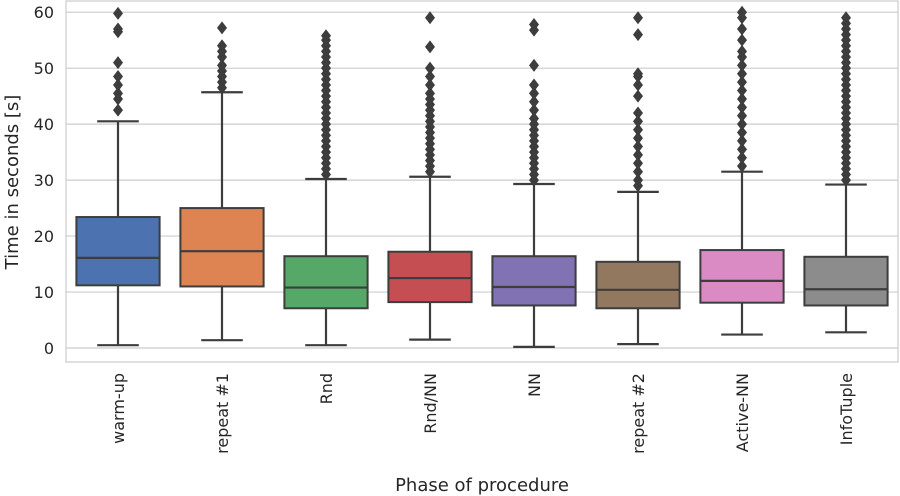 The image size is (900, 496). I want to click on x-tick-label-7: Active-NN, so click(742, 412).